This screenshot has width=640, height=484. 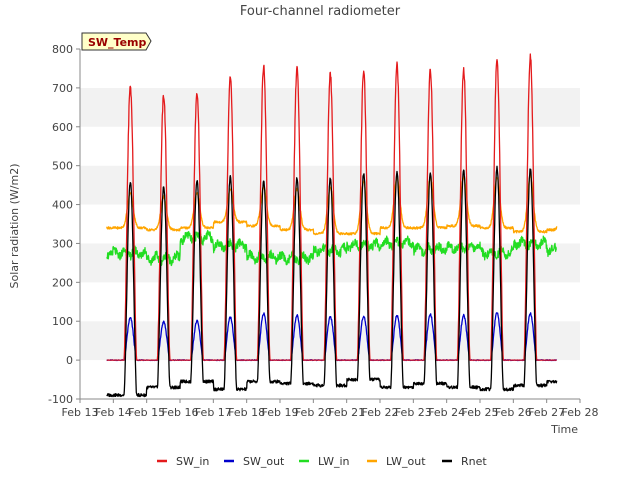 What do you see at coordinates (180, 412) in the screenshot?
I see `x-tick-label: Feb 16` at bounding box center [180, 412].